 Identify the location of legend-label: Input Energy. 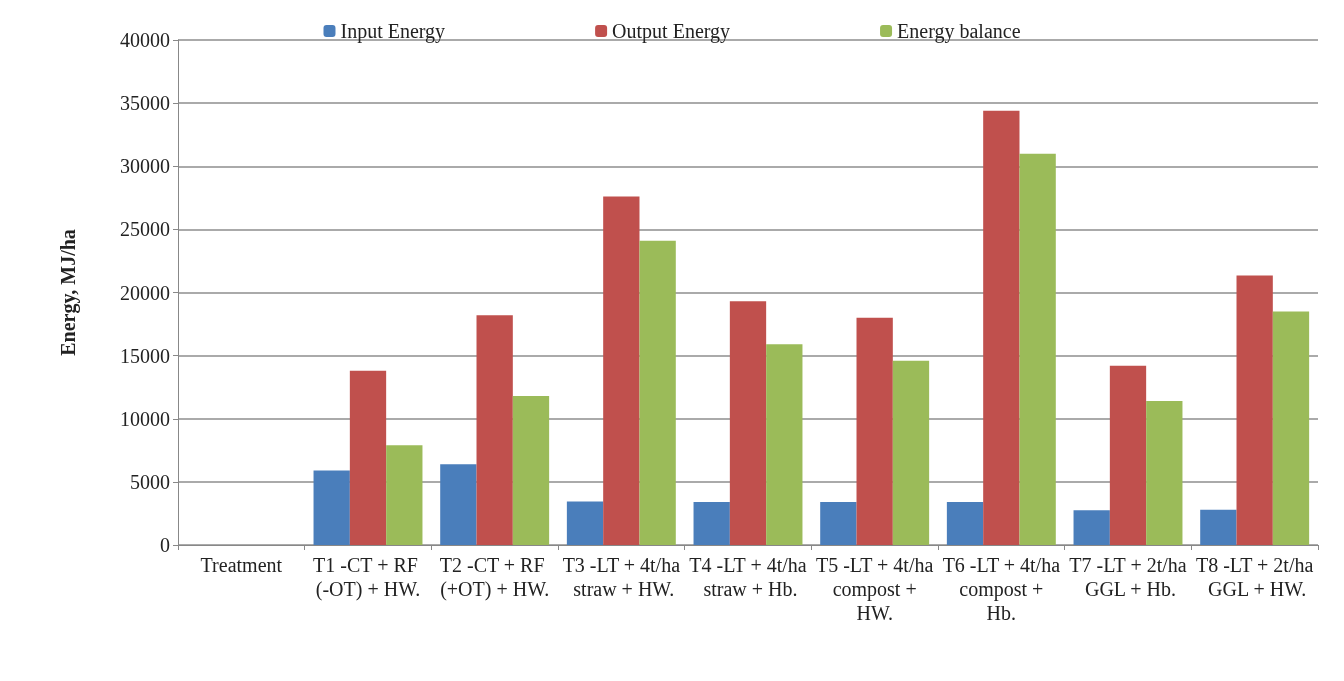
(393, 31).